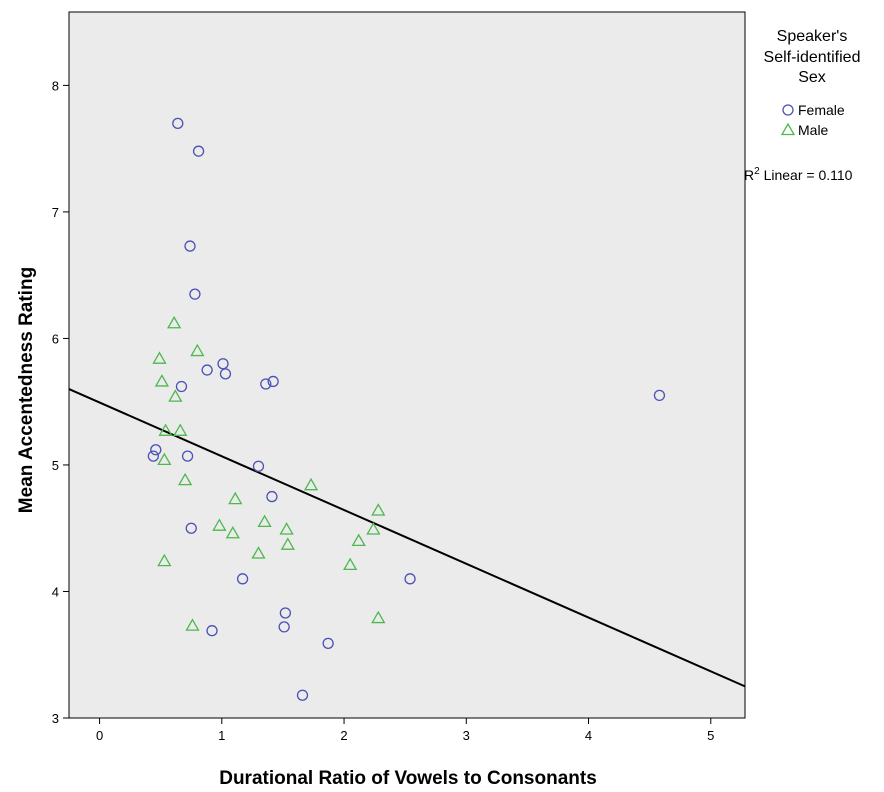 This screenshot has height=792, width=884. I want to click on y-tick-label: 5, so click(55, 465).